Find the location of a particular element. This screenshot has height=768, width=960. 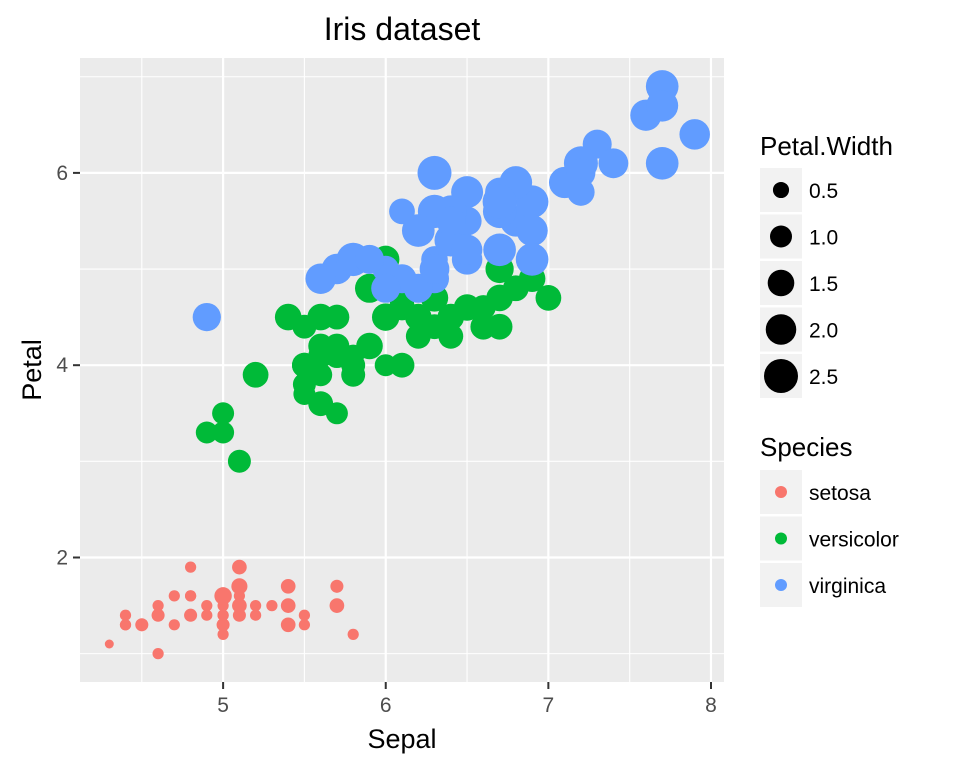

x-tick-label: 8 is located at coordinates (711, 705).